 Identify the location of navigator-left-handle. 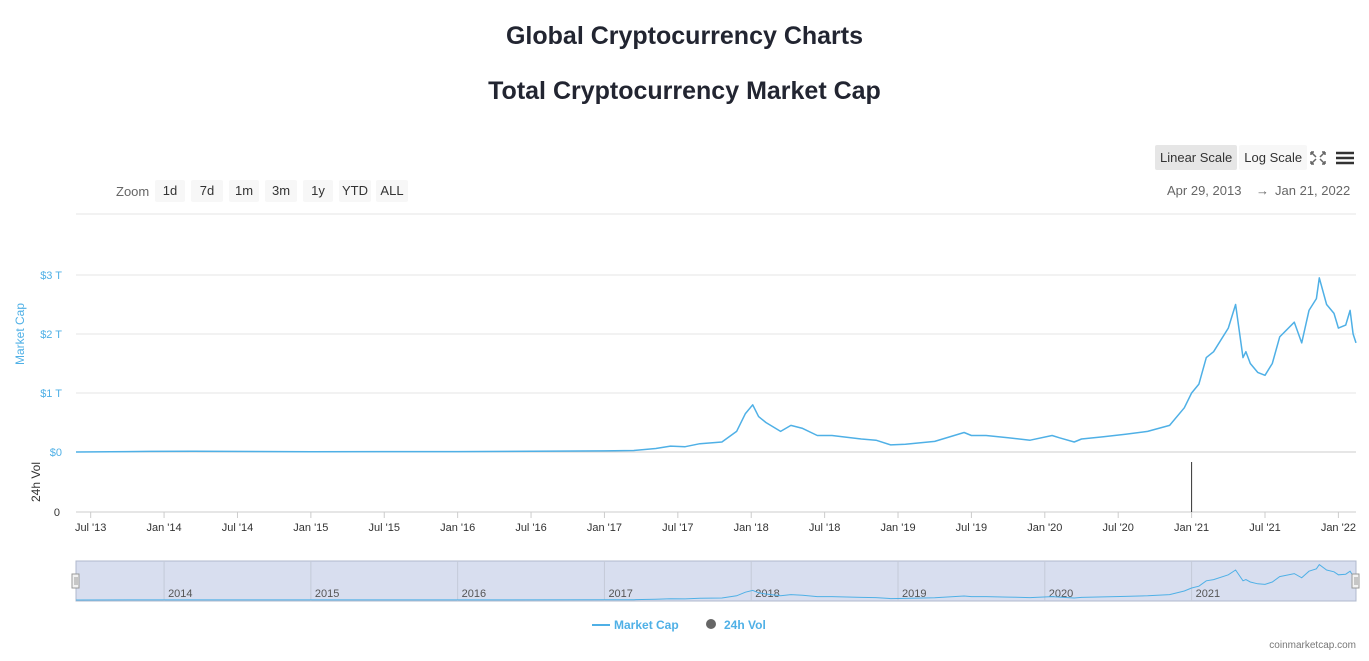
(75, 581).